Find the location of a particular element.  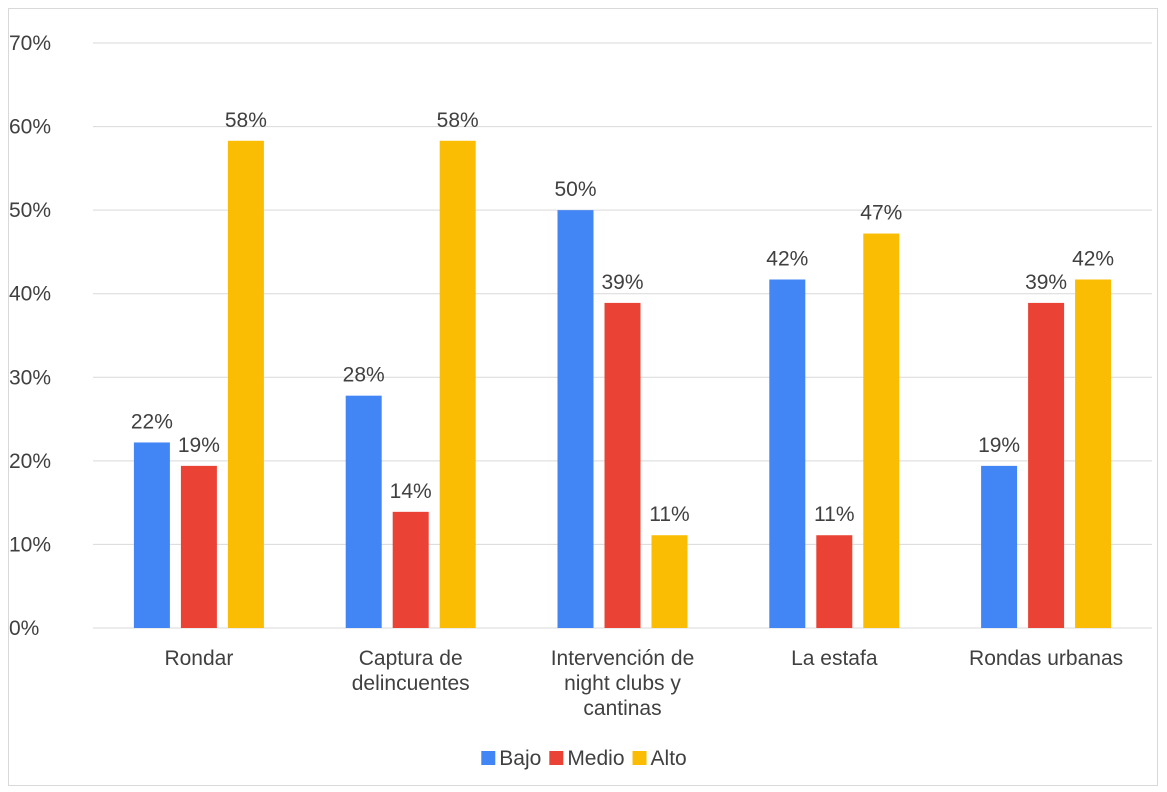

category-label-line: La estafa is located at coordinates (834, 658).